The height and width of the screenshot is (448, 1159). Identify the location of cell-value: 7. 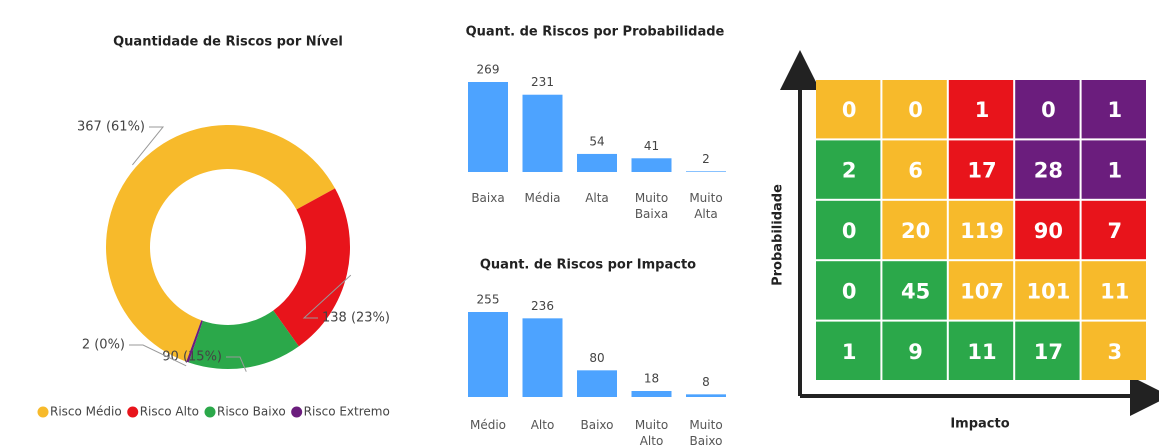
(1114, 231).